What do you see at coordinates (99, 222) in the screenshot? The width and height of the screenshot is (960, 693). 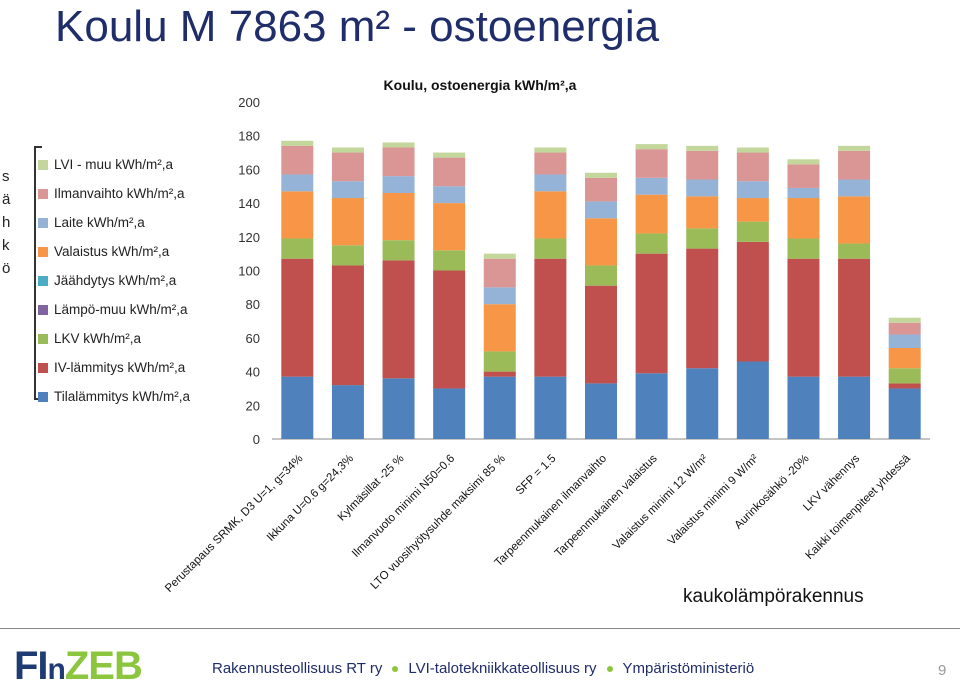 I see `legend-label: Laite kWh/m²,a` at bounding box center [99, 222].